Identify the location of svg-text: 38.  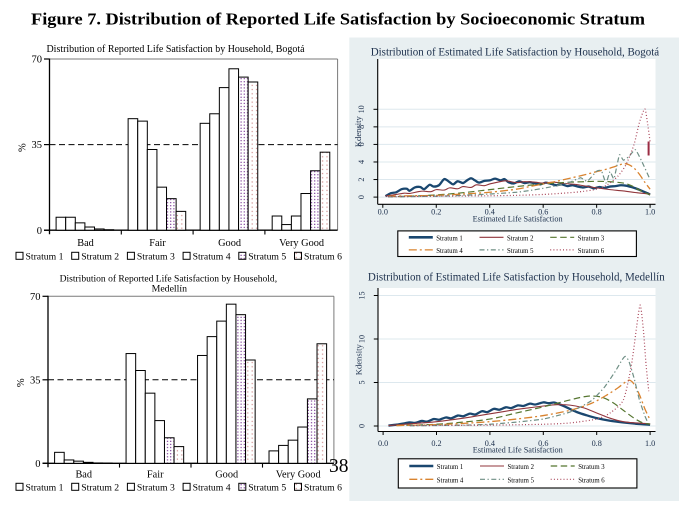
(339, 466).